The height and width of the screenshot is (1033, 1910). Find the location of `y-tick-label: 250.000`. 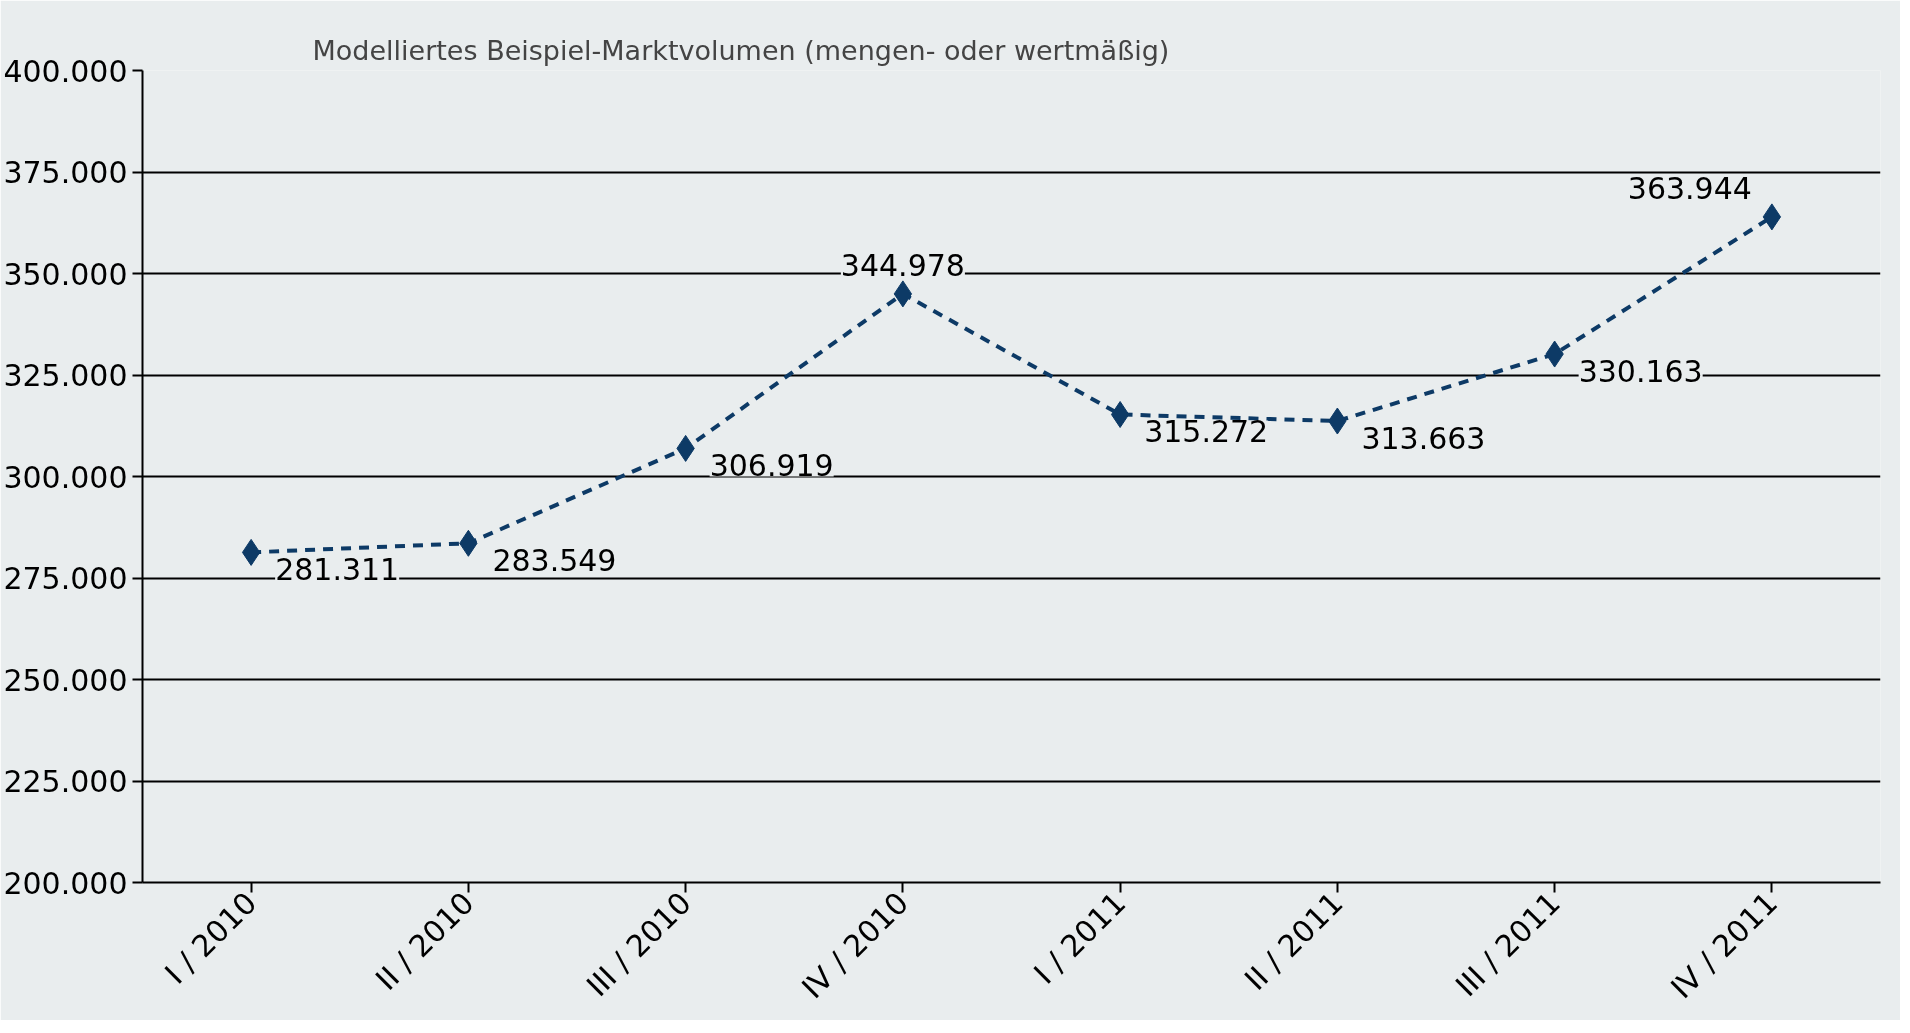

y-tick-label: 250.000 is located at coordinates (65, 680).